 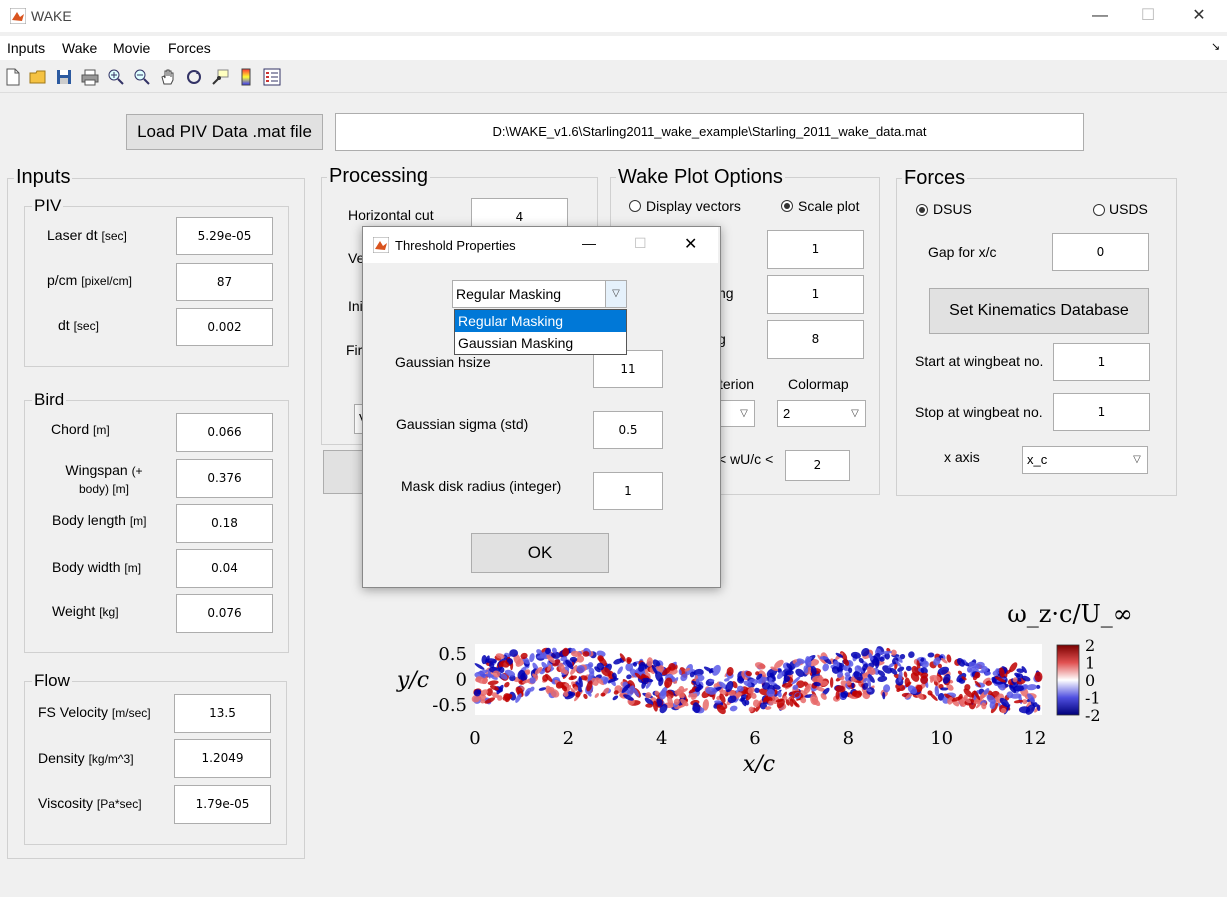 I want to click on print-icon, so click(x=90, y=77).